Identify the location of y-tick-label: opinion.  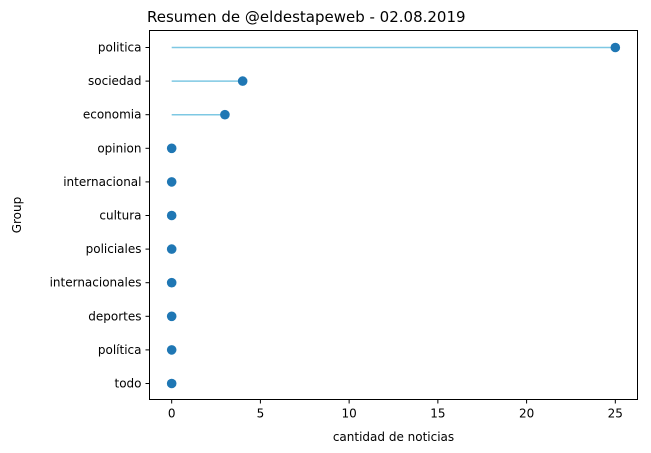
(119, 148).